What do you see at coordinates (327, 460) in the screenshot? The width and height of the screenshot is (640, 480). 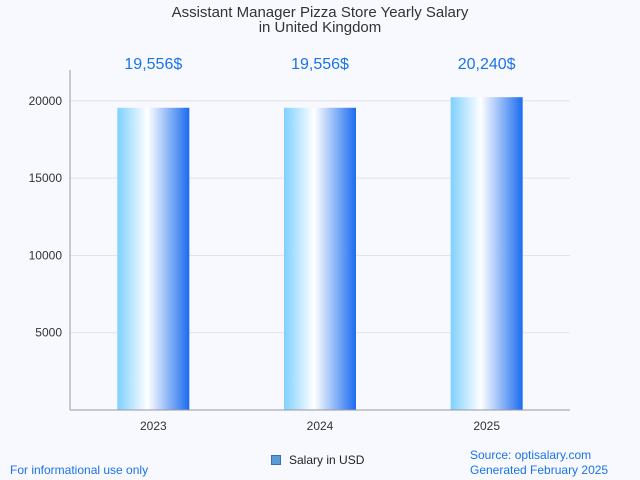 I see `legend-label: Salary in USD` at bounding box center [327, 460].